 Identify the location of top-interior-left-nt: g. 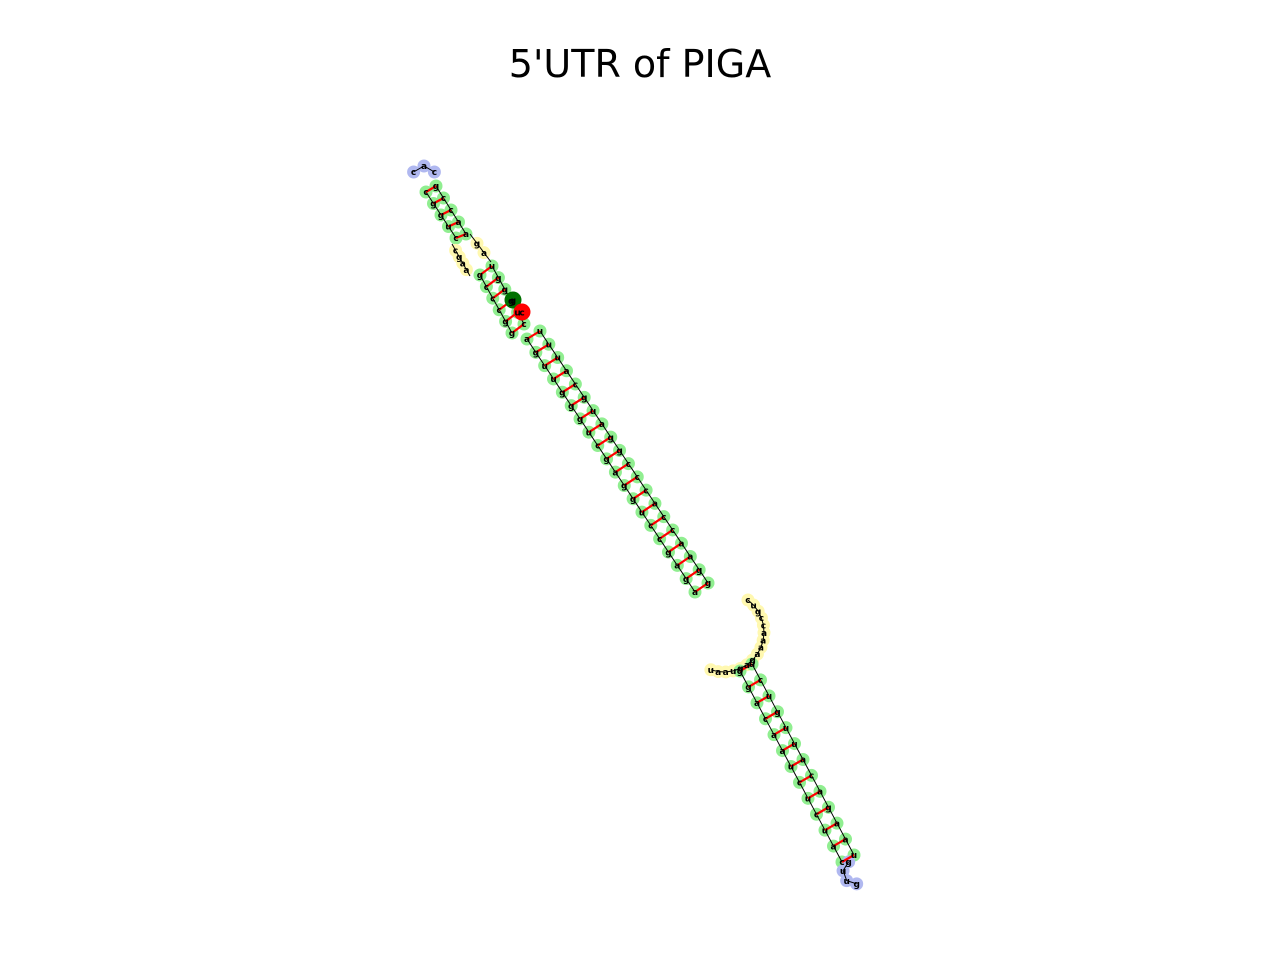
(459, 258).